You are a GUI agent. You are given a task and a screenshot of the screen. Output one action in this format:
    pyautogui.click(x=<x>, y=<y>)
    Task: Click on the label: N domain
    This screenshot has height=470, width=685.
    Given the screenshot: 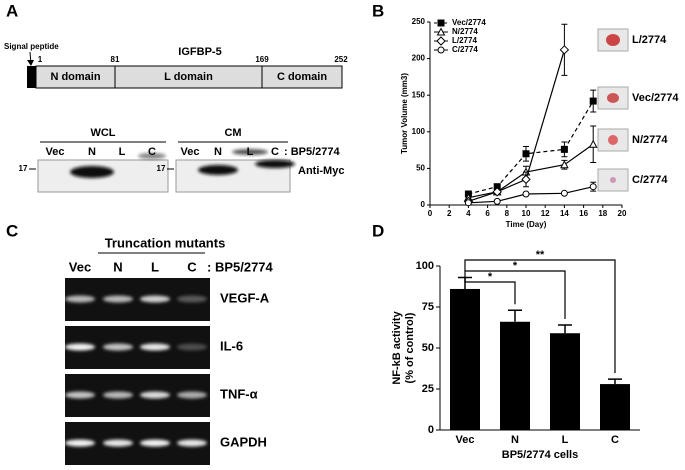 What is the action you would take?
    pyautogui.click(x=75, y=77)
    